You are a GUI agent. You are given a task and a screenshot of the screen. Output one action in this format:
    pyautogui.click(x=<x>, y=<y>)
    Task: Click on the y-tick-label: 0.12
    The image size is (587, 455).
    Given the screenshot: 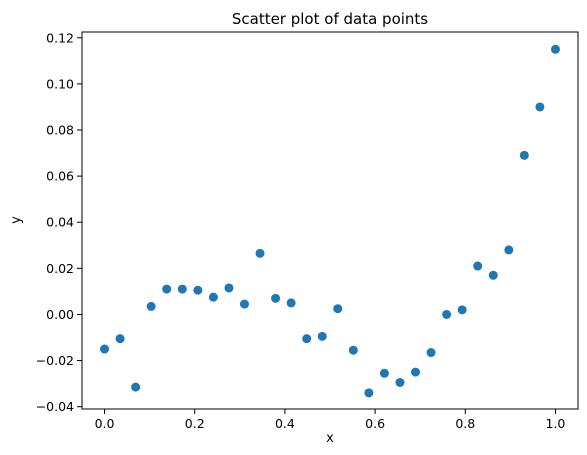 What is the action you would take?
    pyautogui.click(x=60, y=37)
    